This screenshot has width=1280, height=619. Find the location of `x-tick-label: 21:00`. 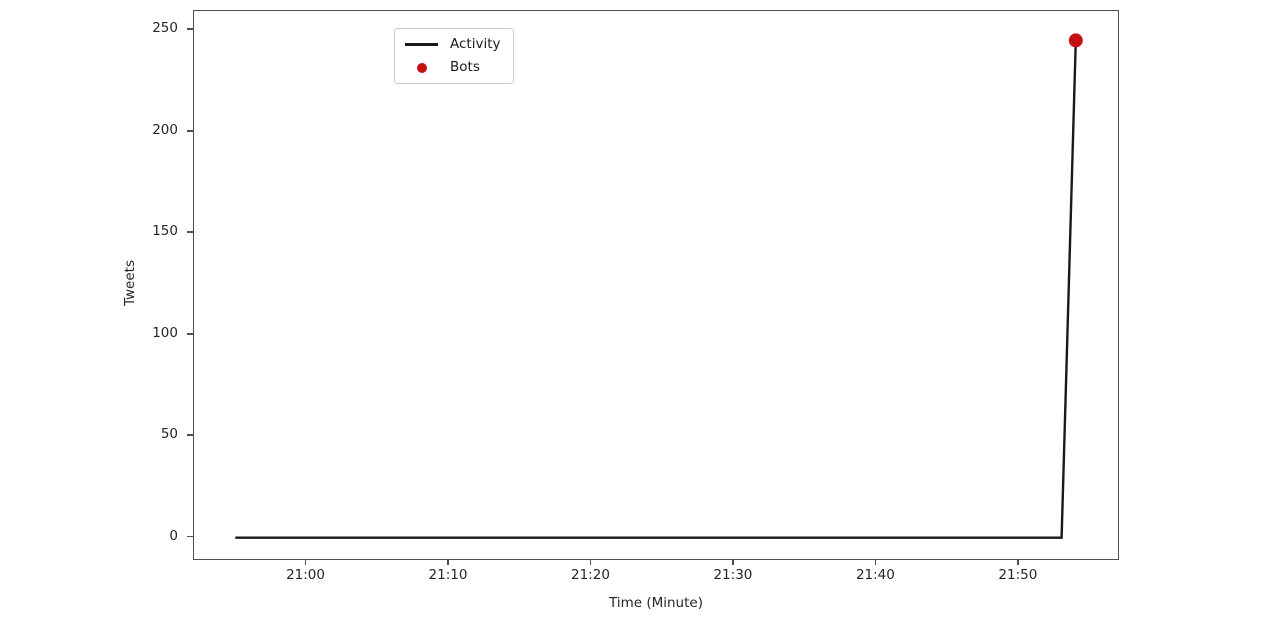

x-tick-label: 21:00 is located at coordinates (305, 575).